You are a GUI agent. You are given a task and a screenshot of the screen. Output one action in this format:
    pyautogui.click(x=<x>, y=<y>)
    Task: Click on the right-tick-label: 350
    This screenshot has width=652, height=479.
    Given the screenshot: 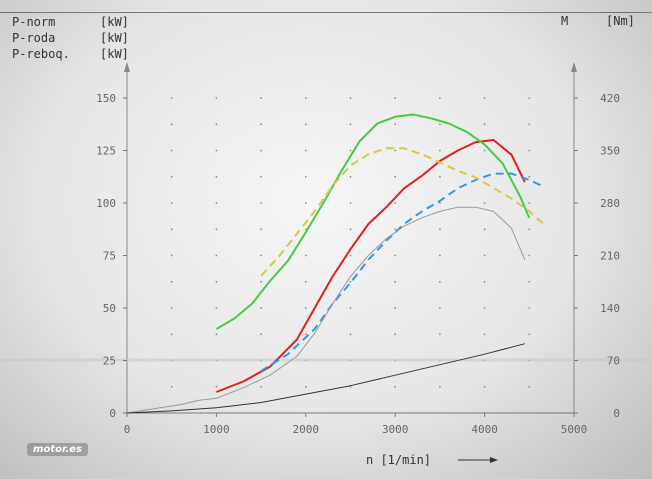 What is the action you would take?
    pyautogui.click(x=610, y=151)
    